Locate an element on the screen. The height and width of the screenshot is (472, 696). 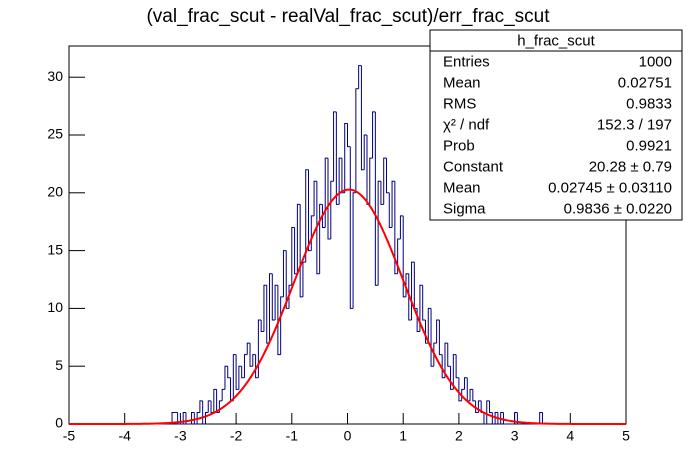
x-tick-label: 2 is located at coordinates (459, 436).